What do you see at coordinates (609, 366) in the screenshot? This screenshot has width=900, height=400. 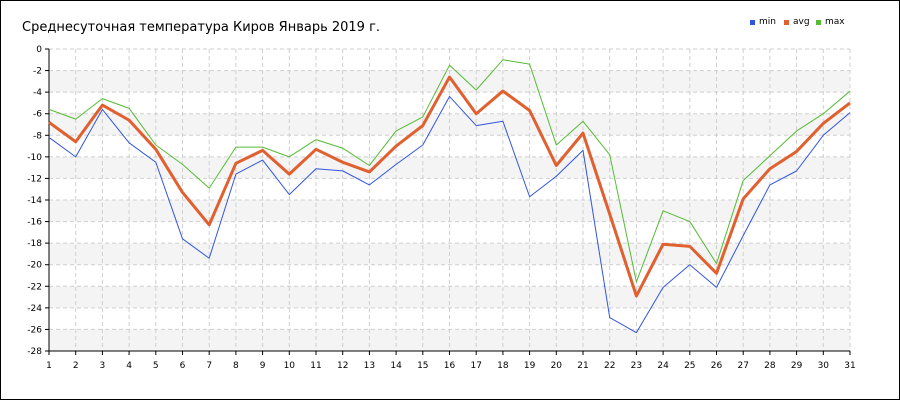 I see `x-tick-label: 22` at bounding box center [609, 366].